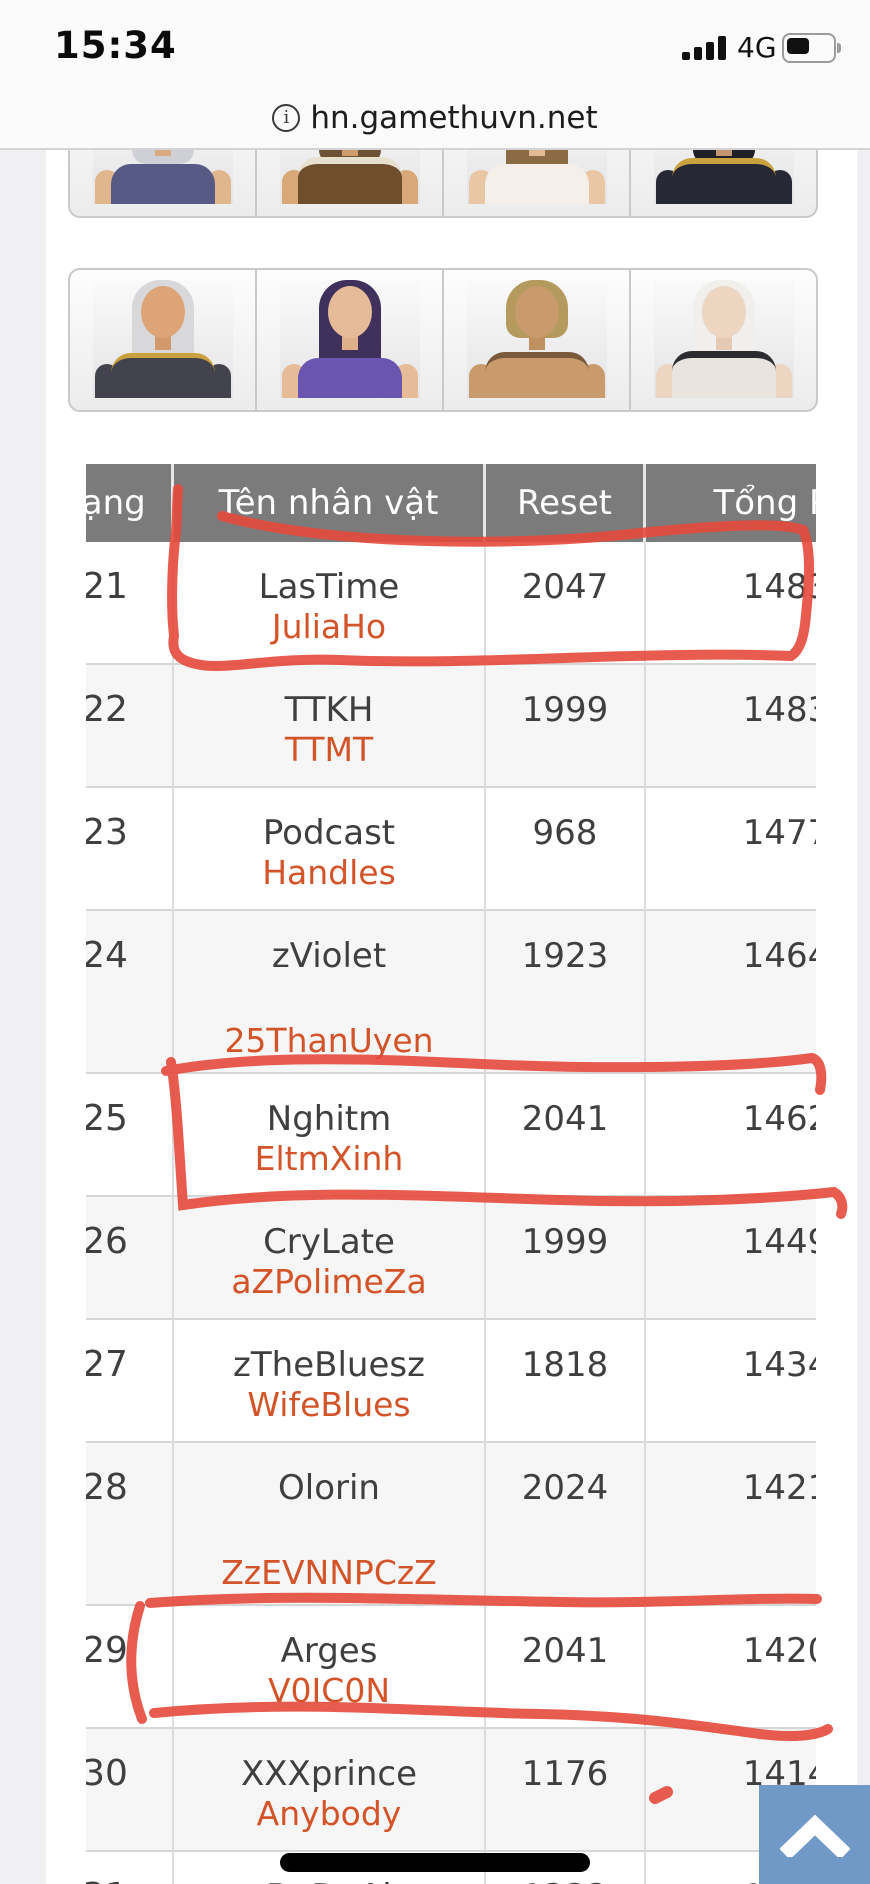 The image size is (870, 1884). Describe the element at coordinates (329, 1488) in the screenshot. I see `character-name: Olorin` at that location.